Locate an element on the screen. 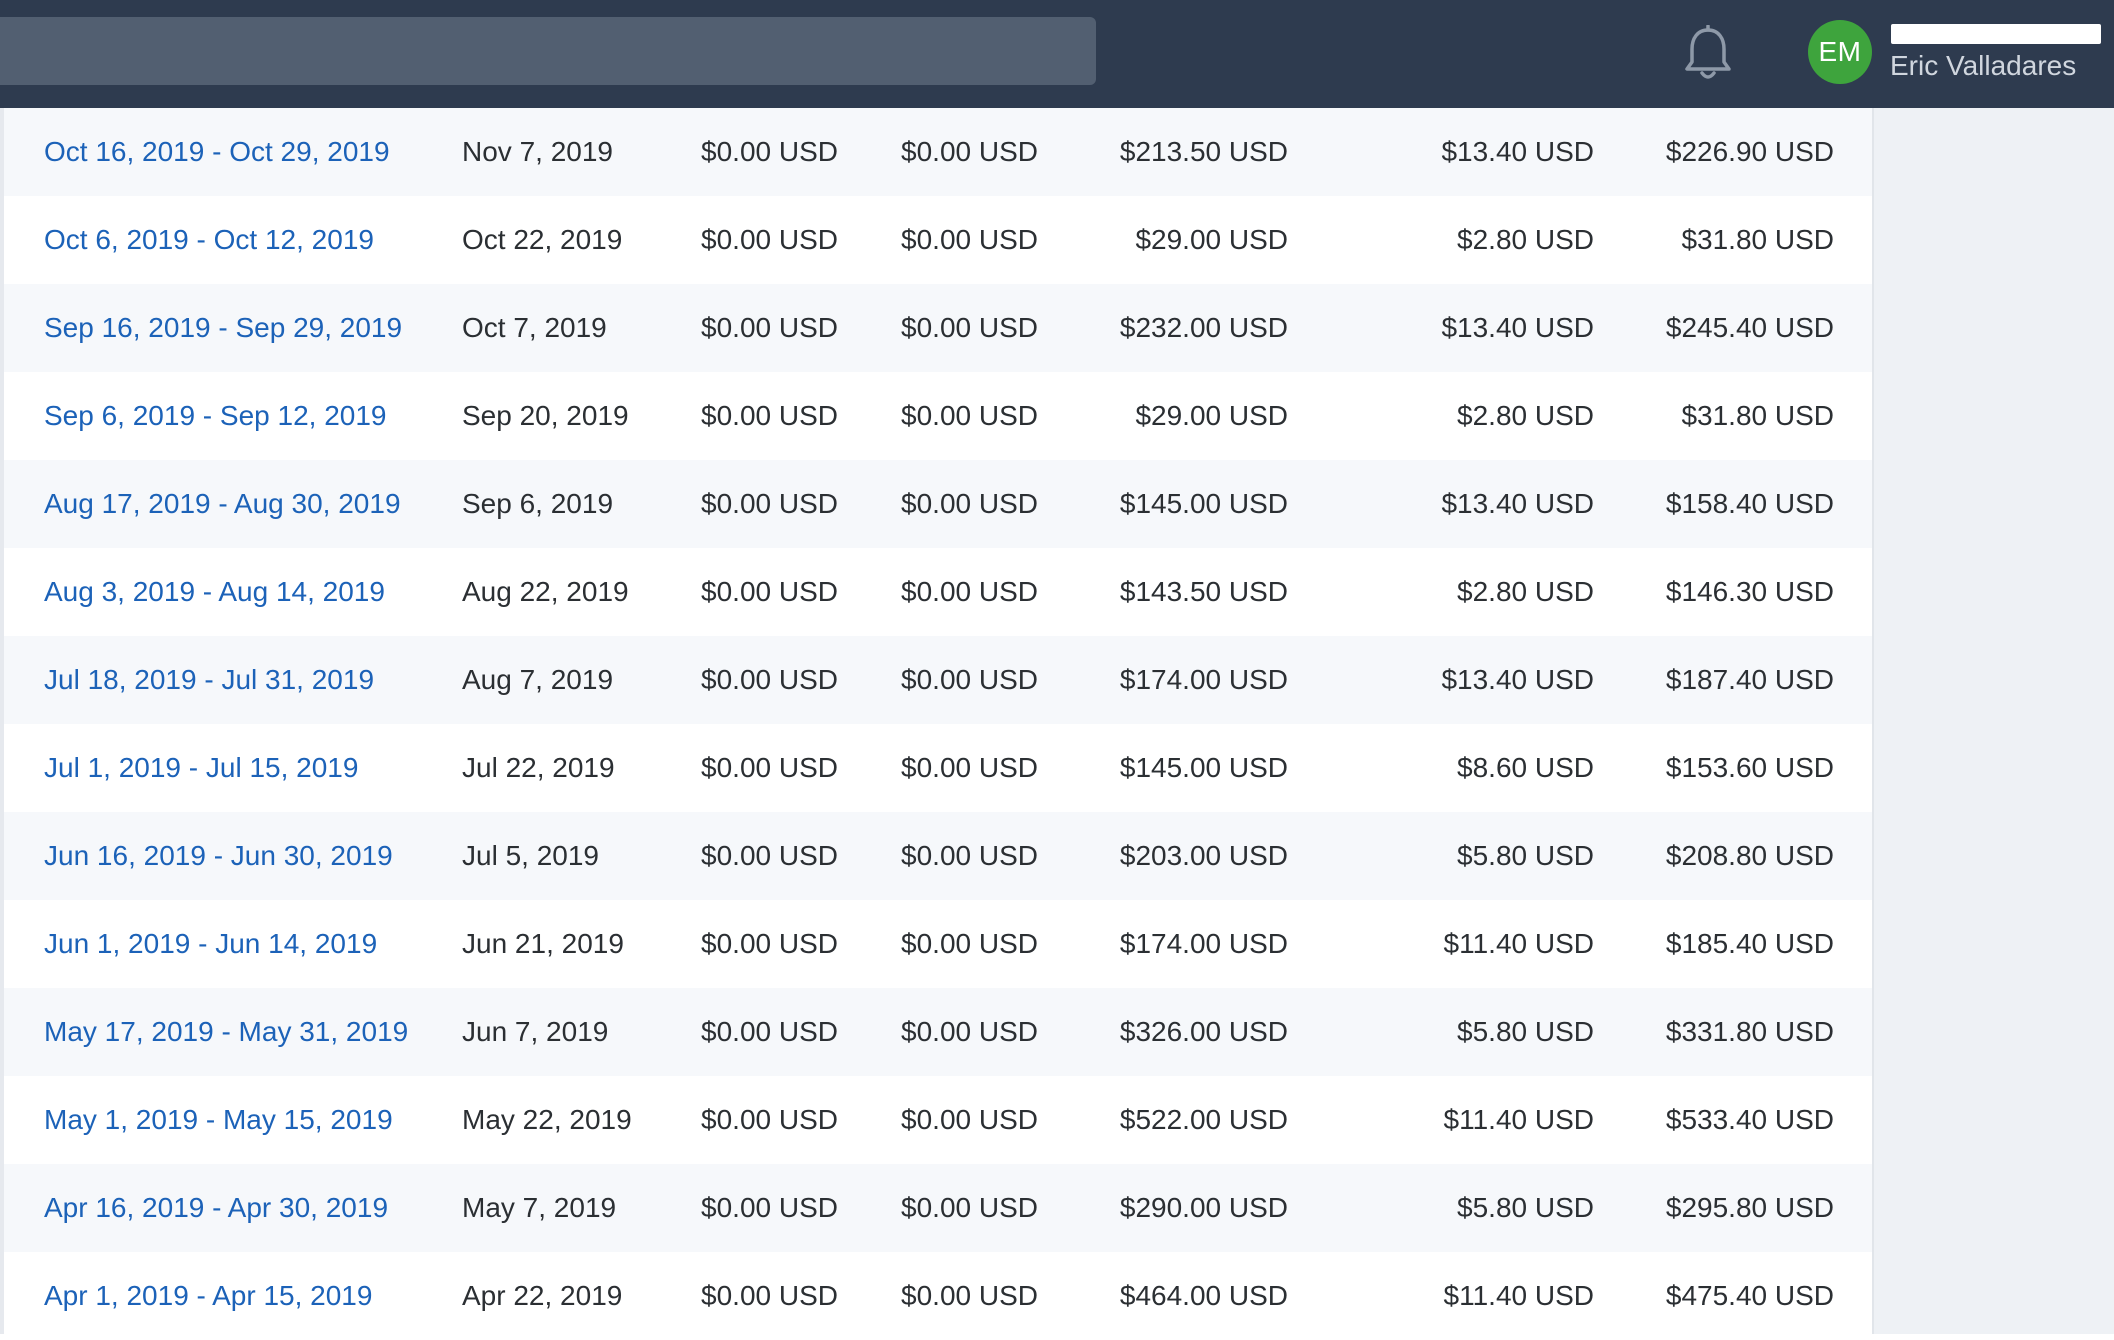 The height and width of the screenshot is (1340, 2114). amount-col-5: $475.40 USD is located at coordinates (1749, 1295).